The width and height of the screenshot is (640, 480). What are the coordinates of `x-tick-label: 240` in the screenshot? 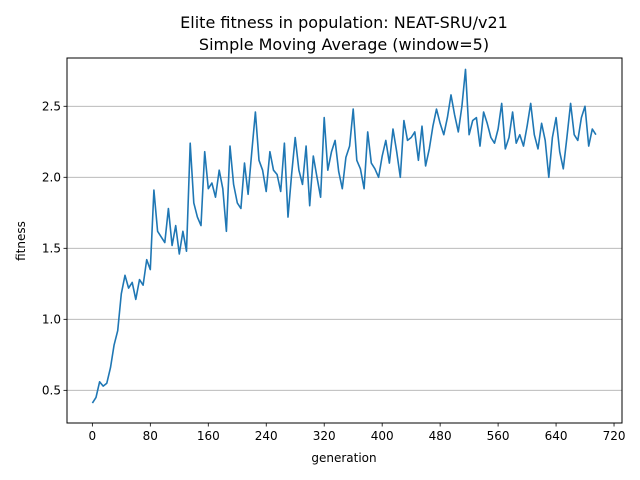 It's located at (266, 436).